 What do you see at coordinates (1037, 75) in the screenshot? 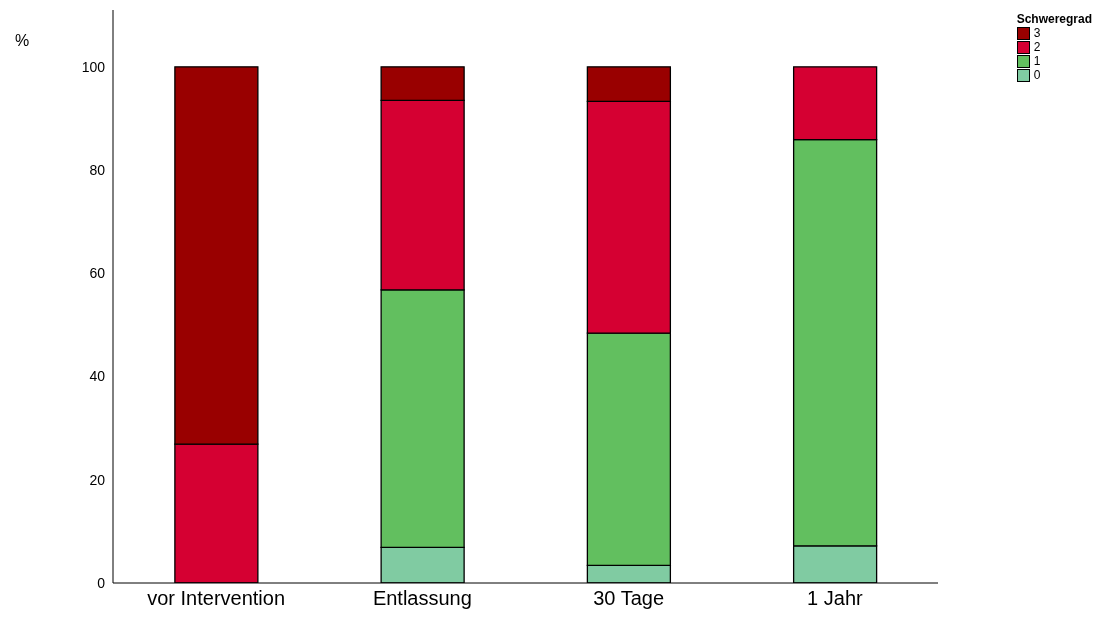
I see `legend-label: 0` at bounding box center [1037, 75].